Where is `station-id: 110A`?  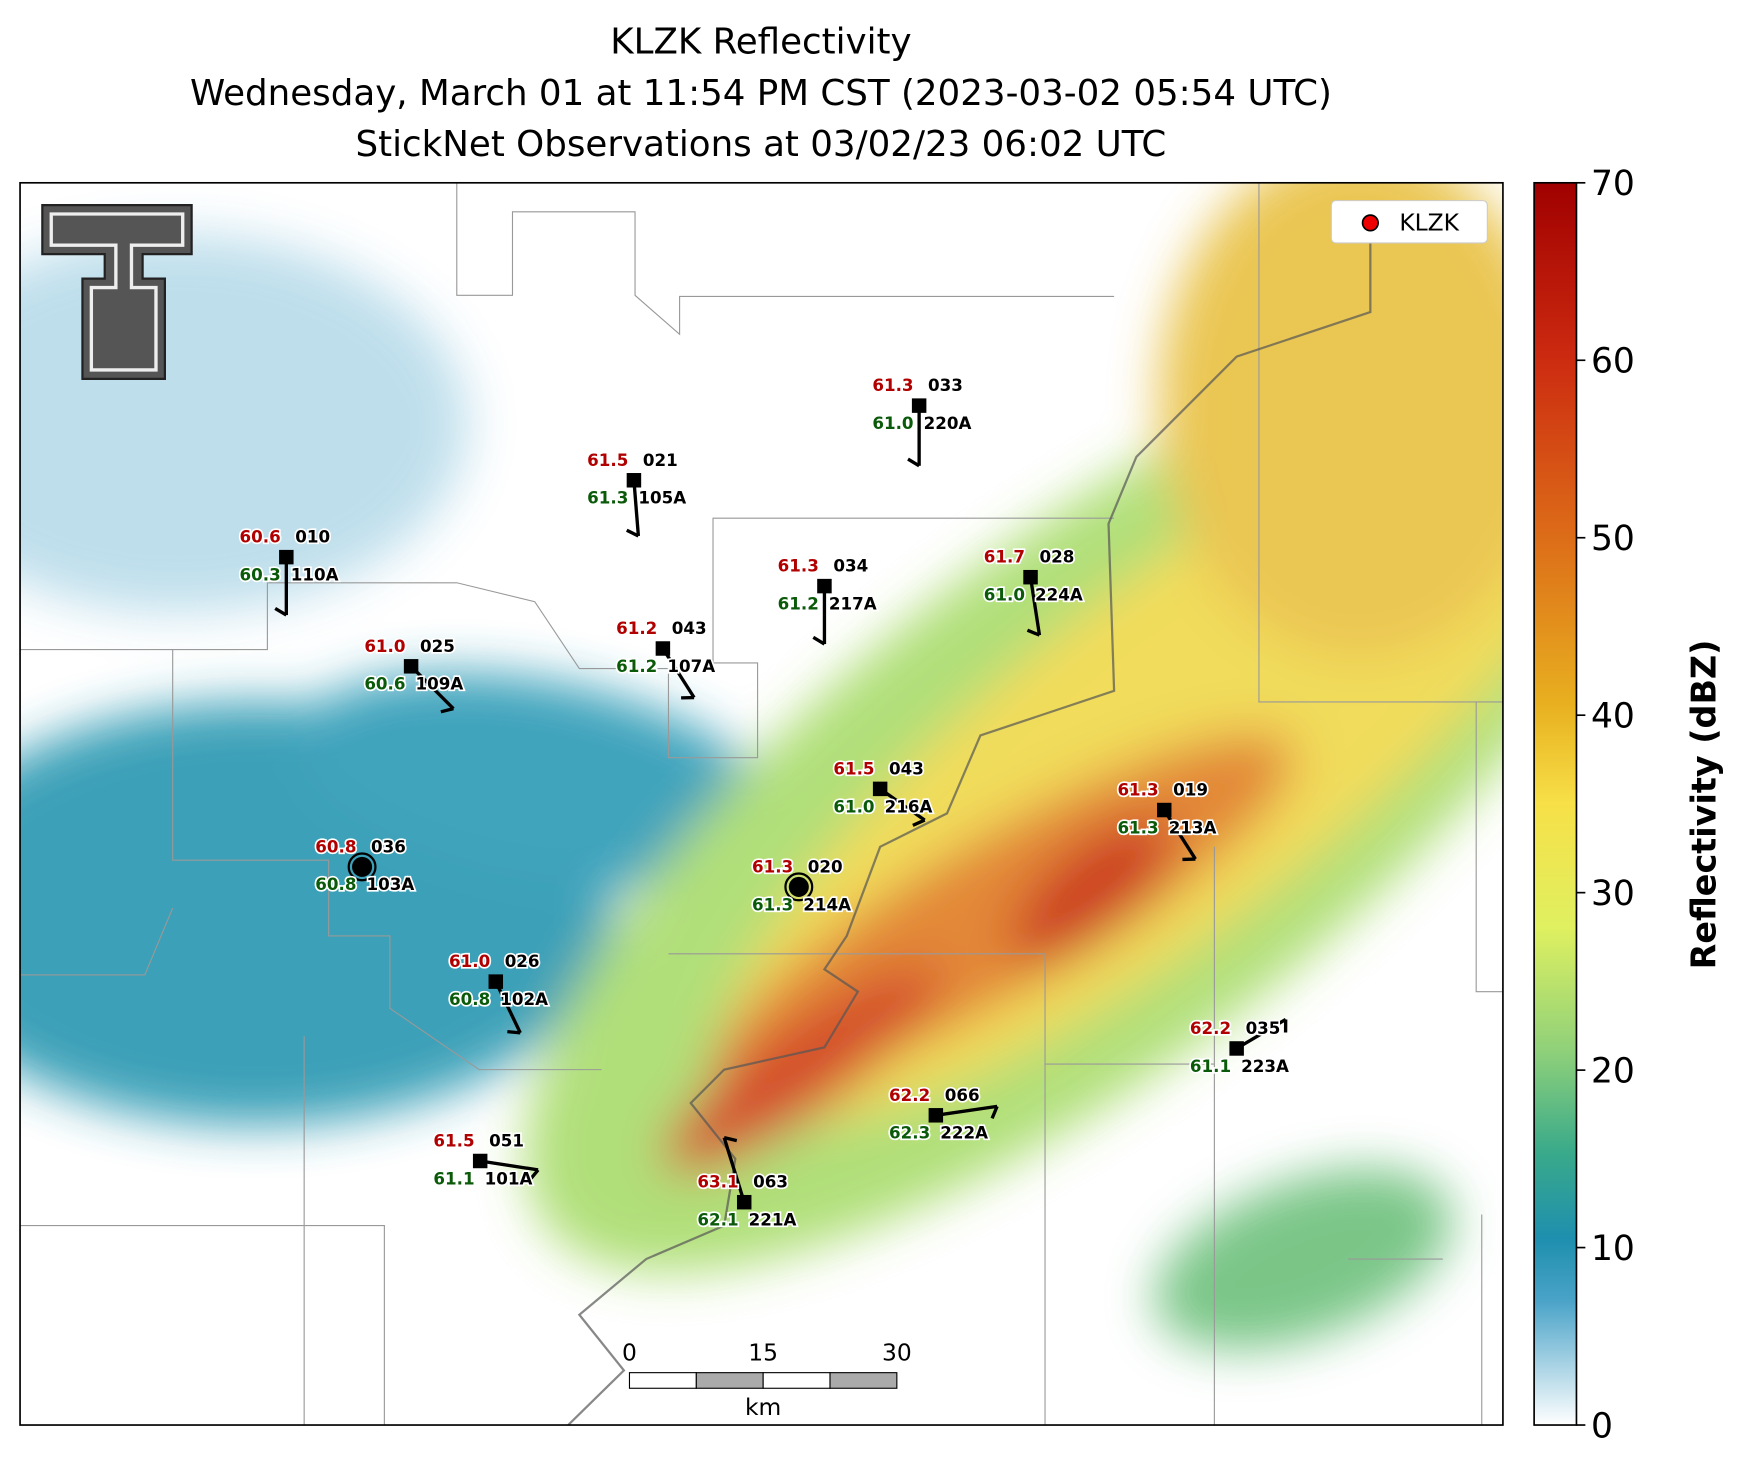 station-id: 110A is located at coordinates (315, 575).